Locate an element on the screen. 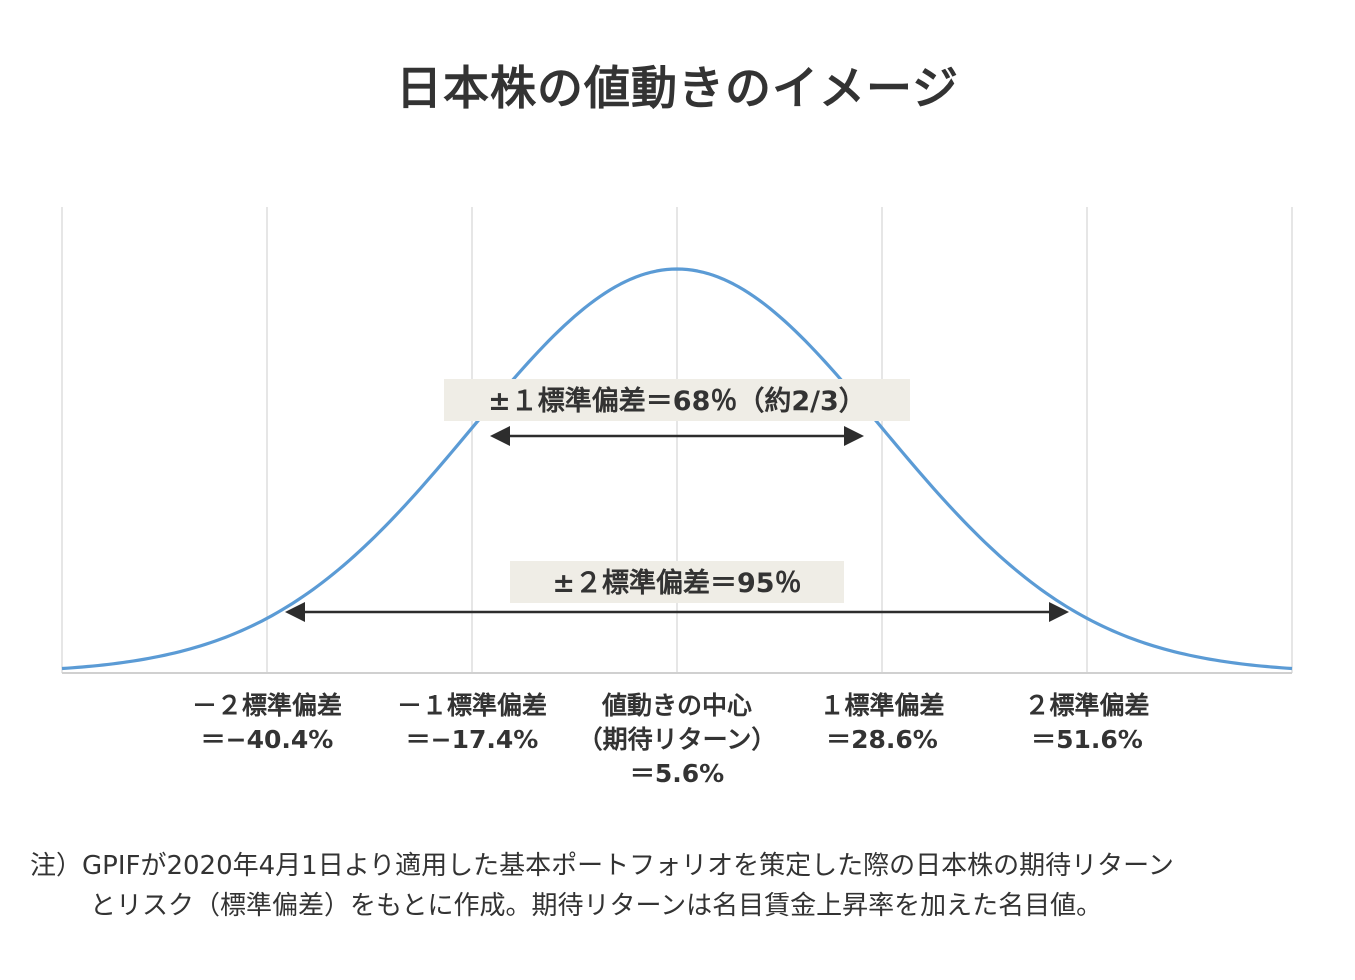  tick-label-2-line-2: ＝−17.4% is located at coordinates (472, 739).